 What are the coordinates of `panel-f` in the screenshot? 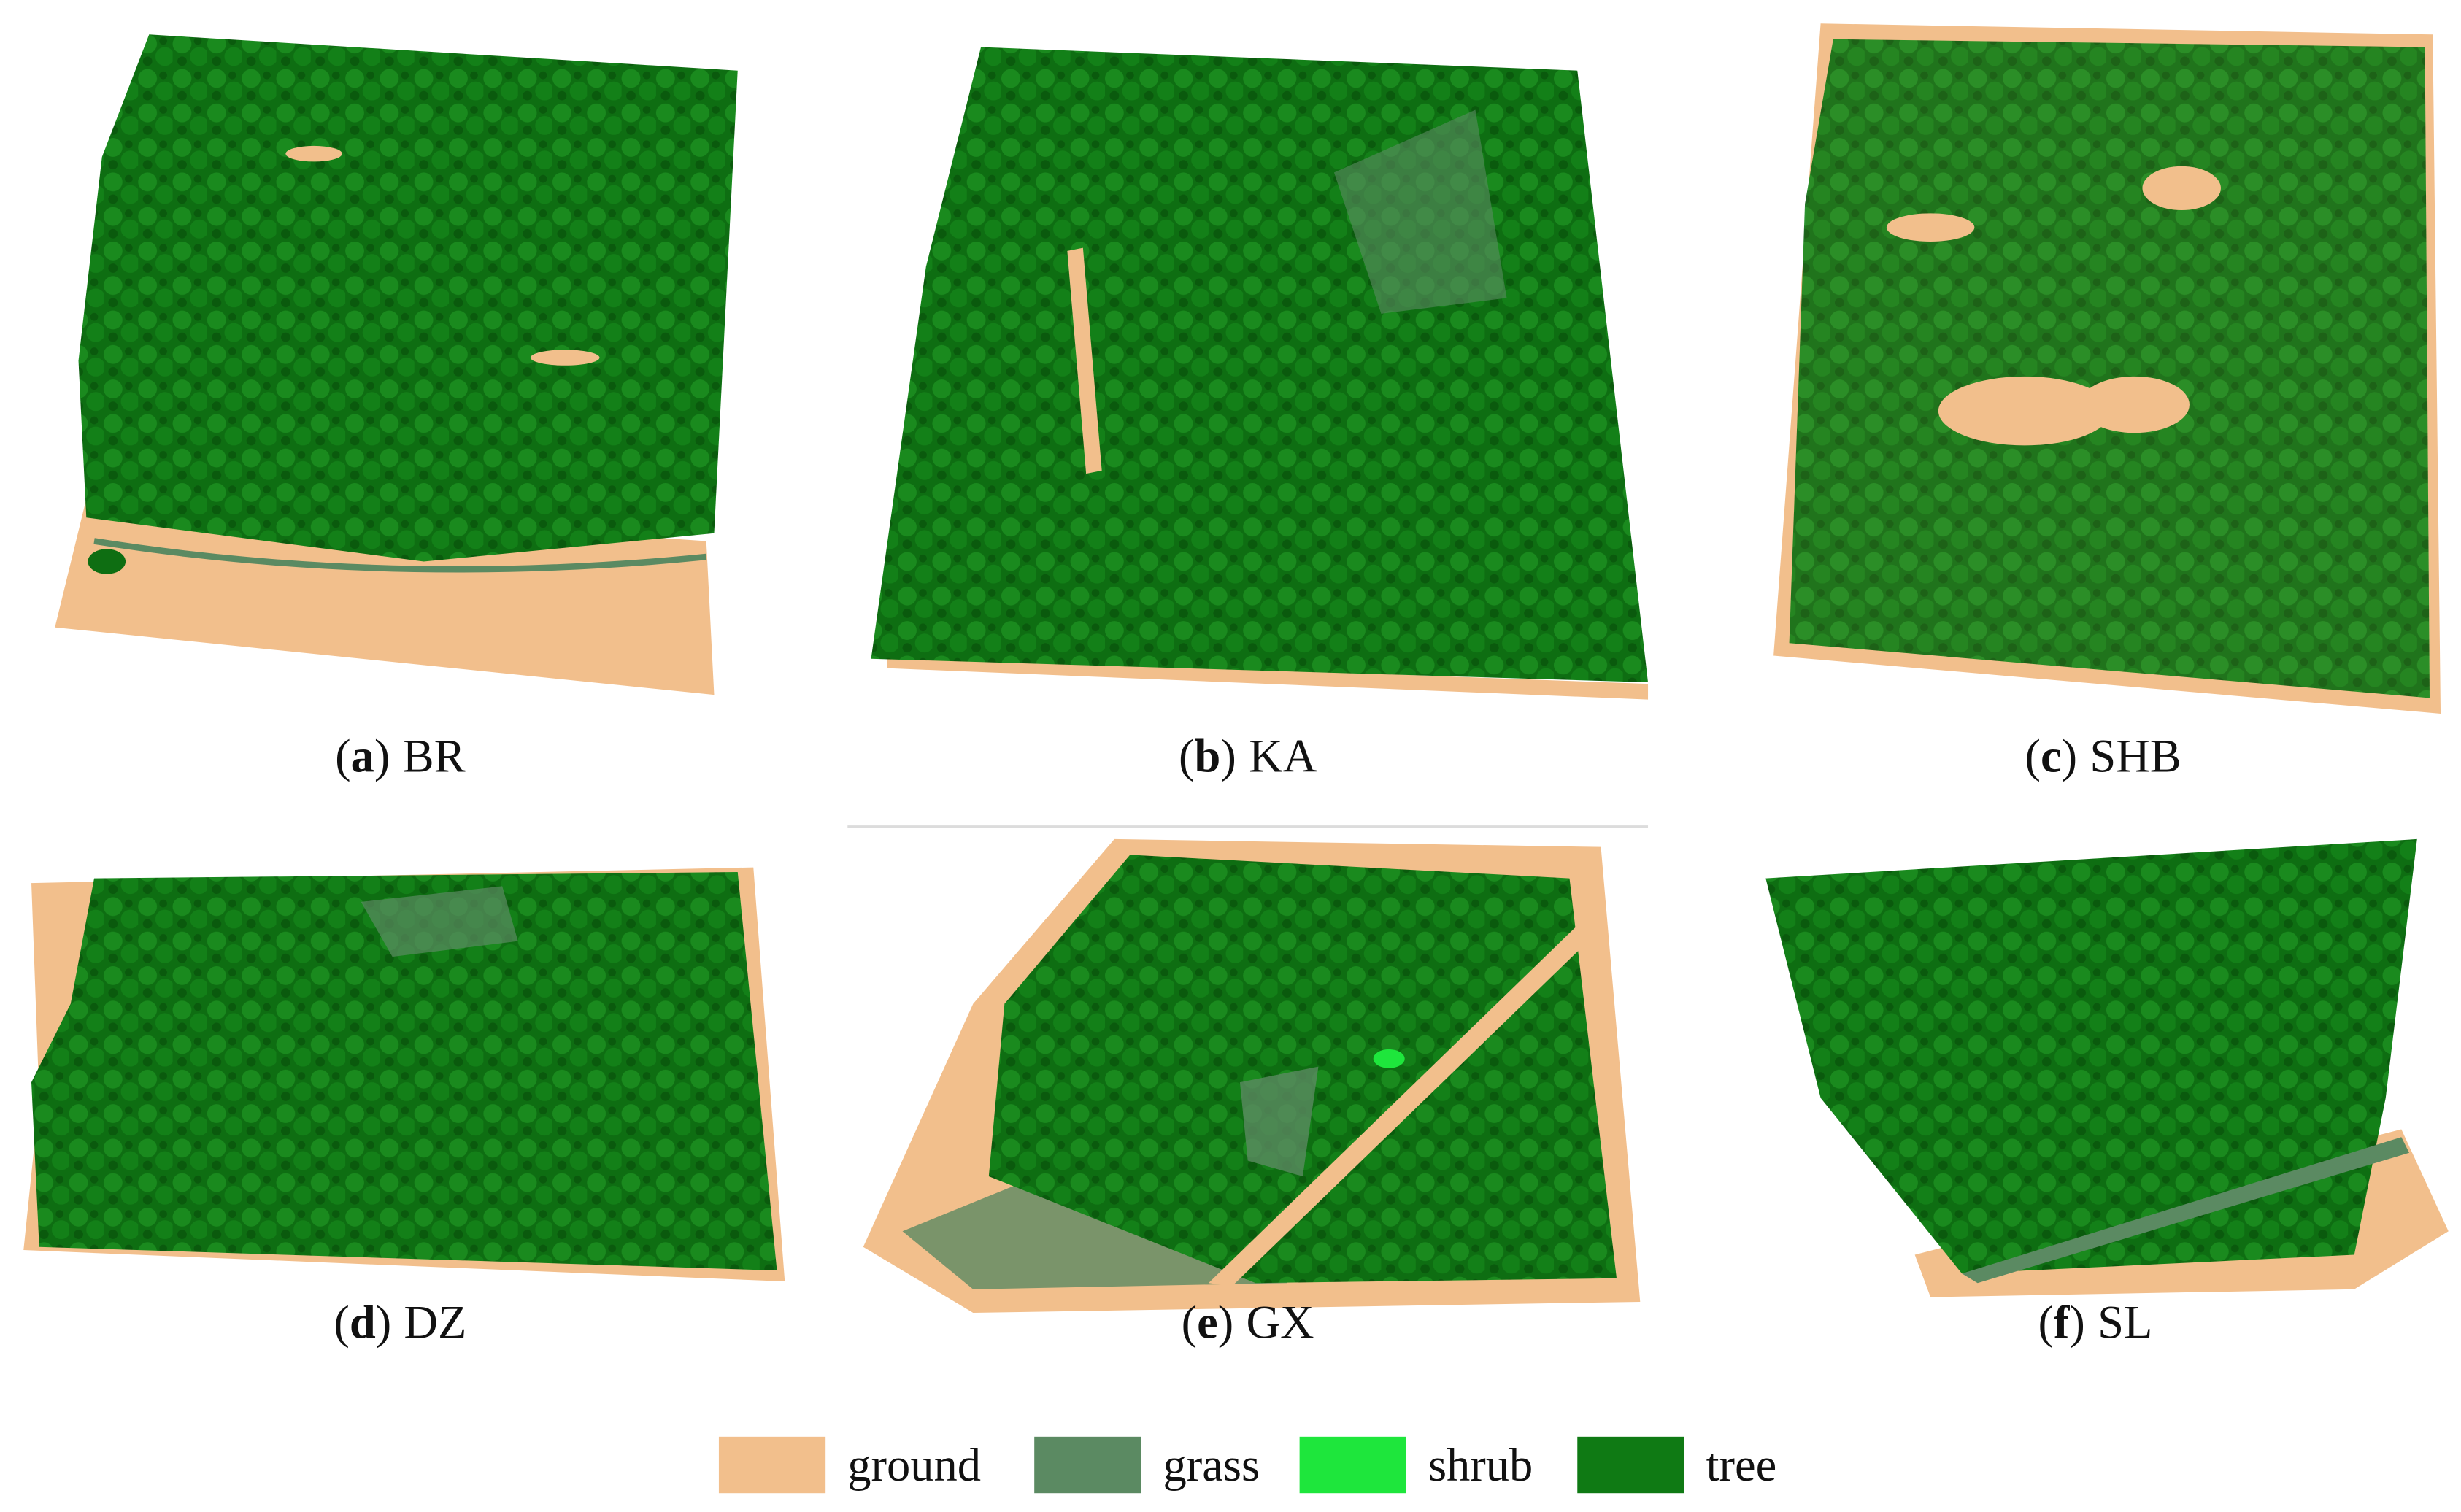 It's located at (2107, 1067).